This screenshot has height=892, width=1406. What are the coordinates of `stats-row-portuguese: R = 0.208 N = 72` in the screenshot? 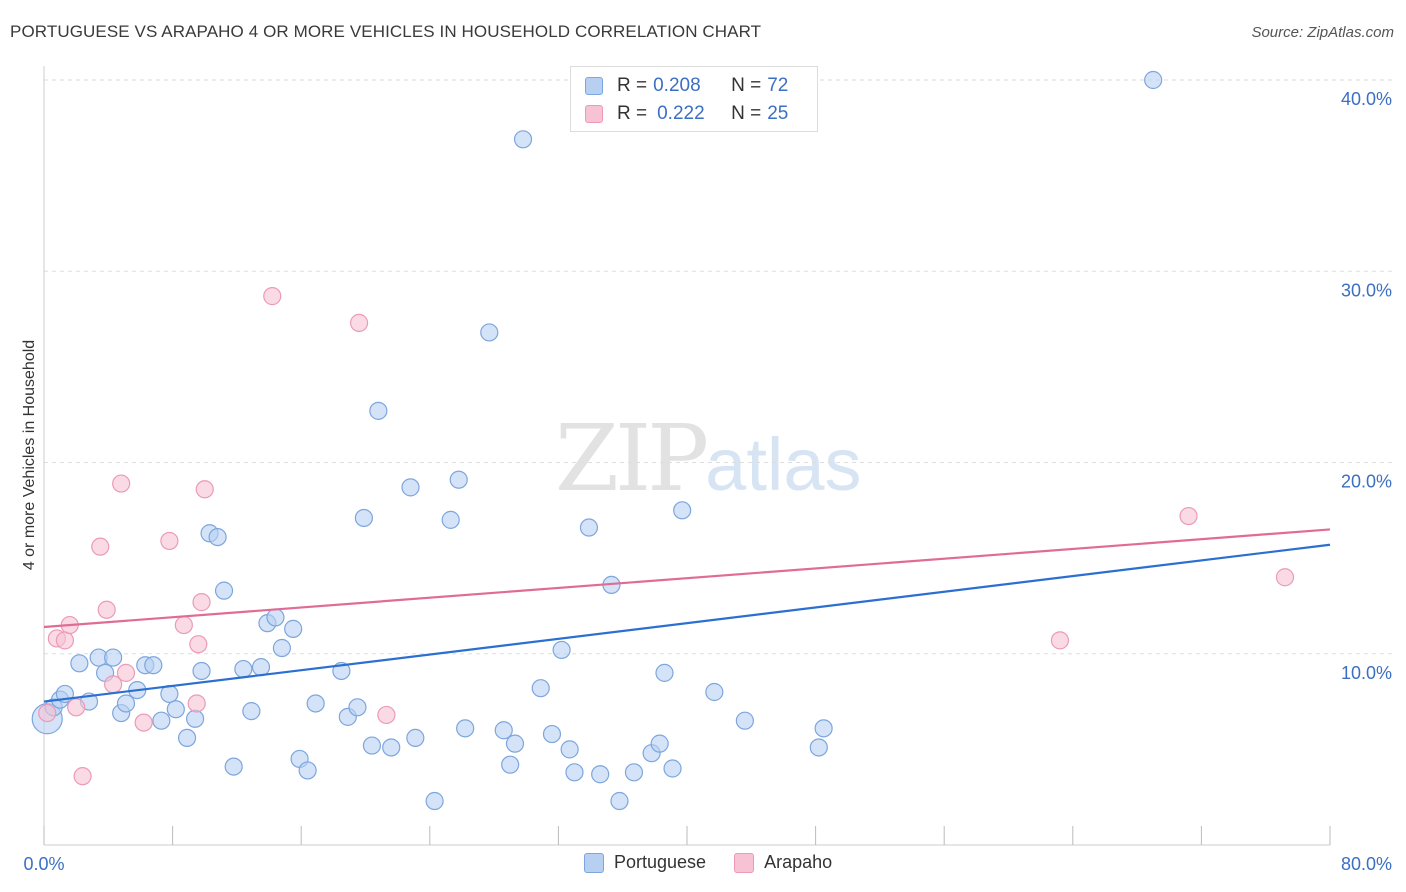 It's located at (686, 86).